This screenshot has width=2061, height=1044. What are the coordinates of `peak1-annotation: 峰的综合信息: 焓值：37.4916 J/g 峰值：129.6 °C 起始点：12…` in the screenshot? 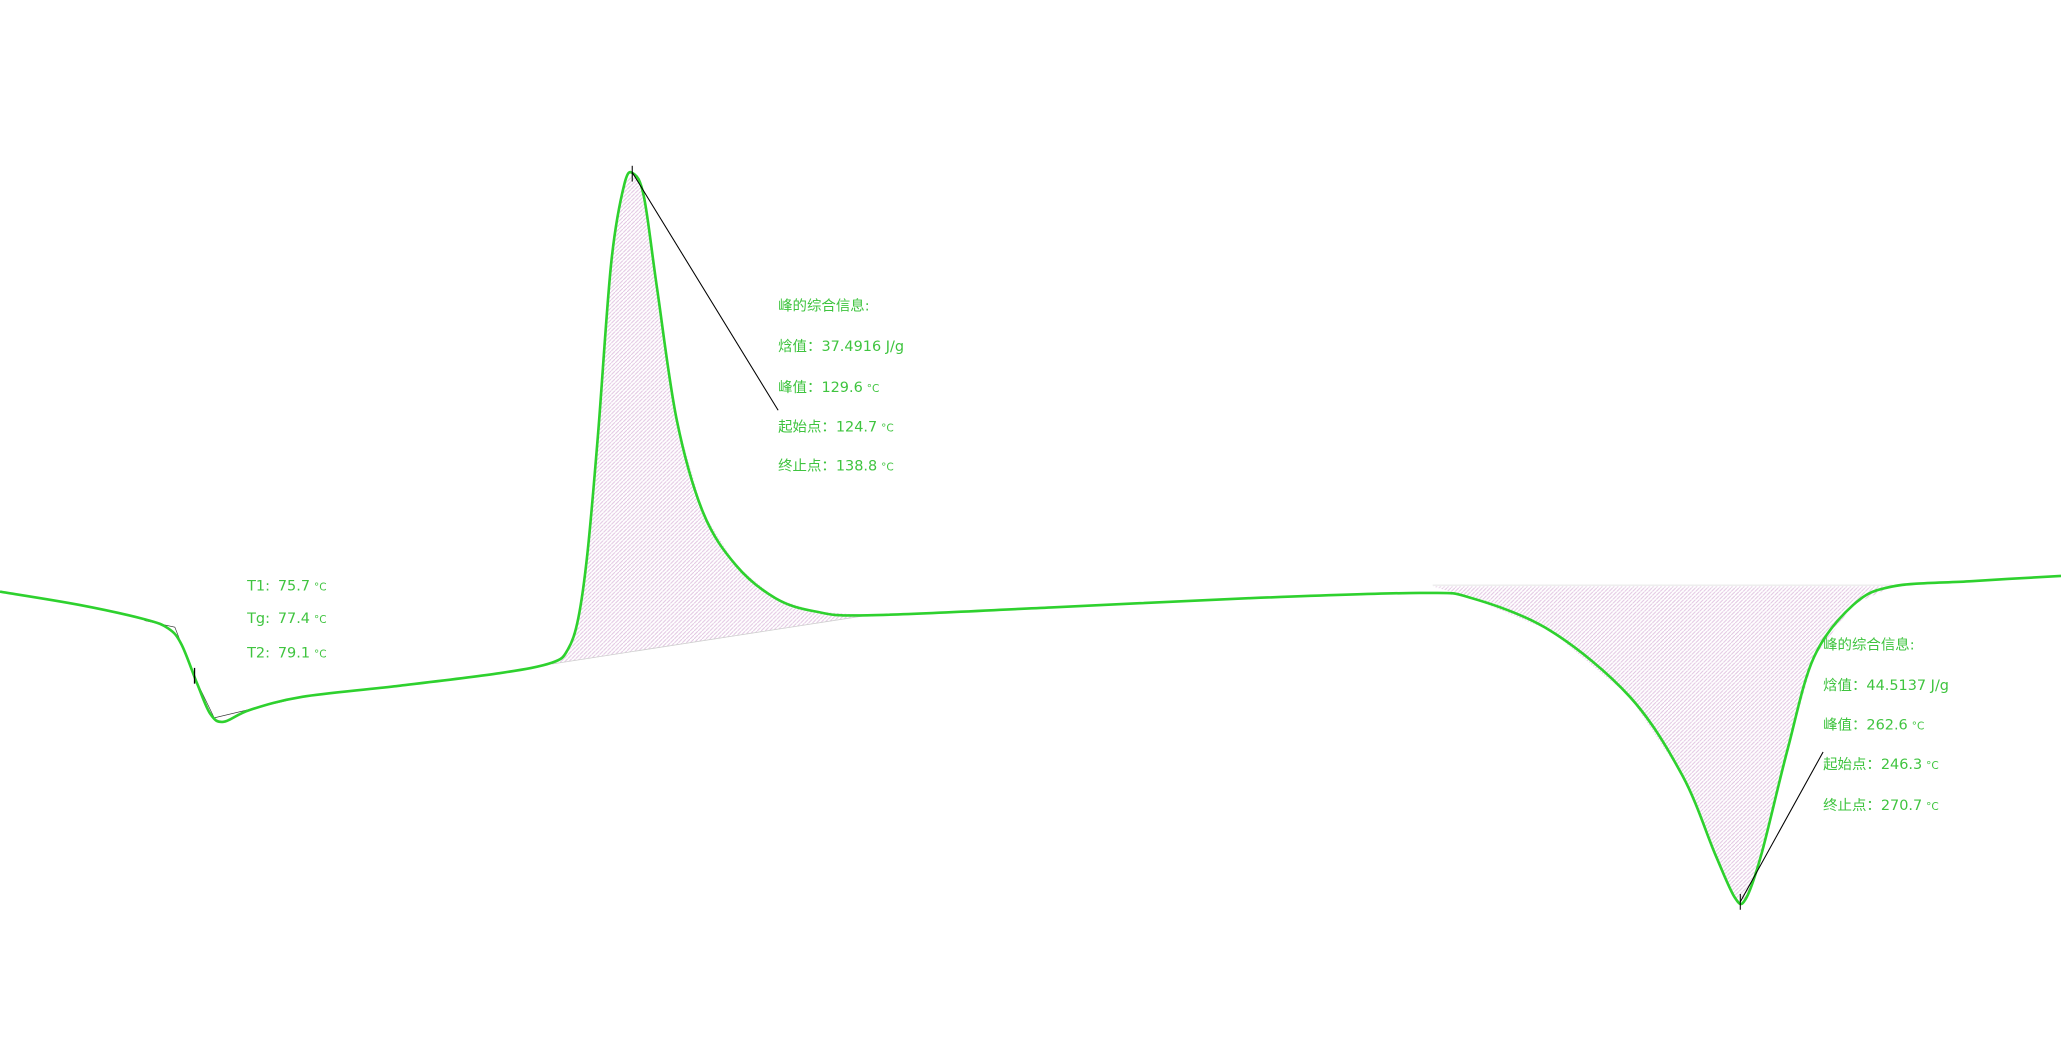 It's located at (841, 385).